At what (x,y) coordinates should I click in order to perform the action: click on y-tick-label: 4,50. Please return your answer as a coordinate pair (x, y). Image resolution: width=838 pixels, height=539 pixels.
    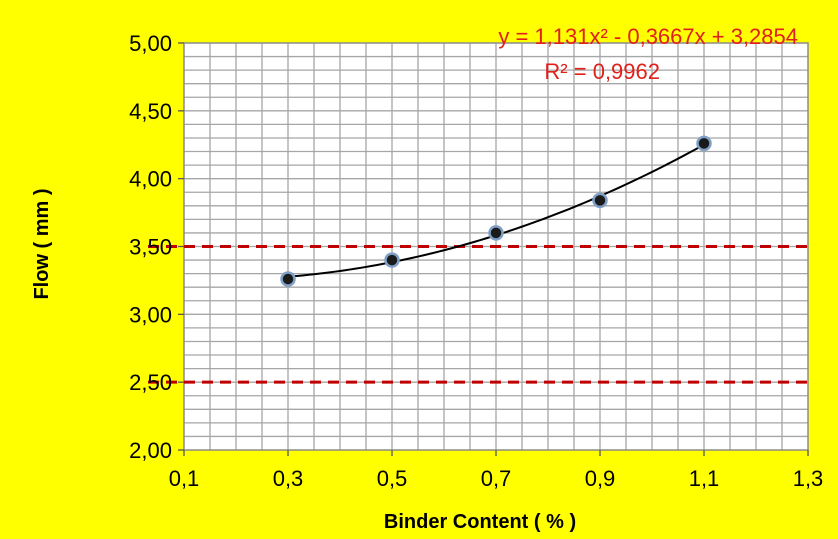
    Looking at the image, I should click on (150, 111).